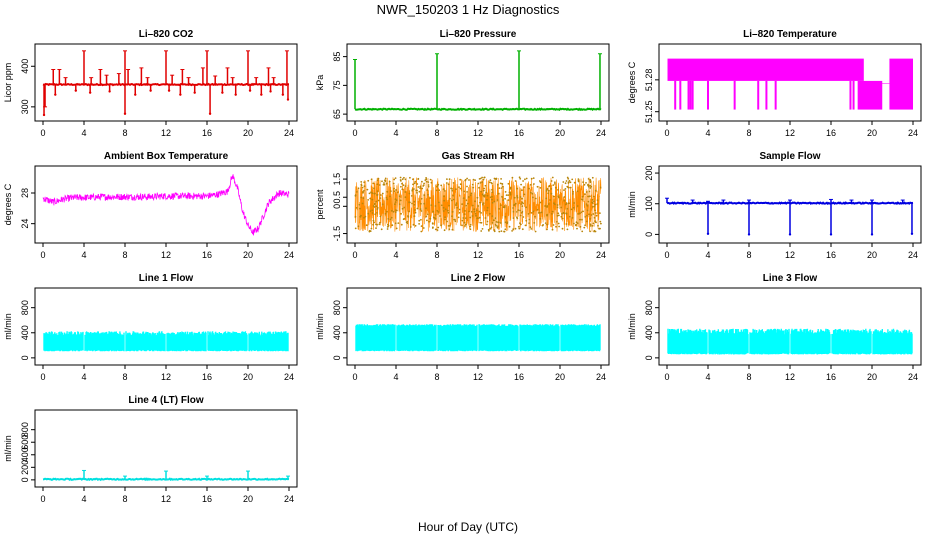  I want to click on x-tick-label: 0, so click(42, 499).